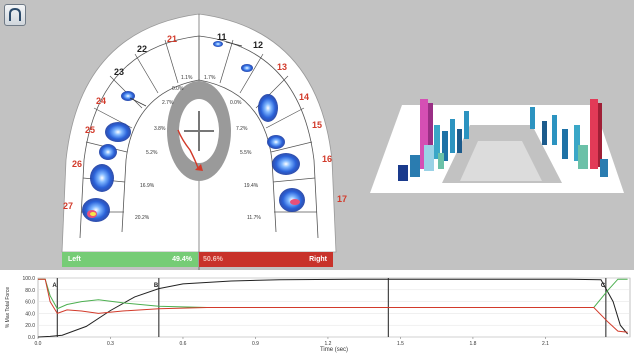  I want to click on tooth-26: 26, so click(77, 164).